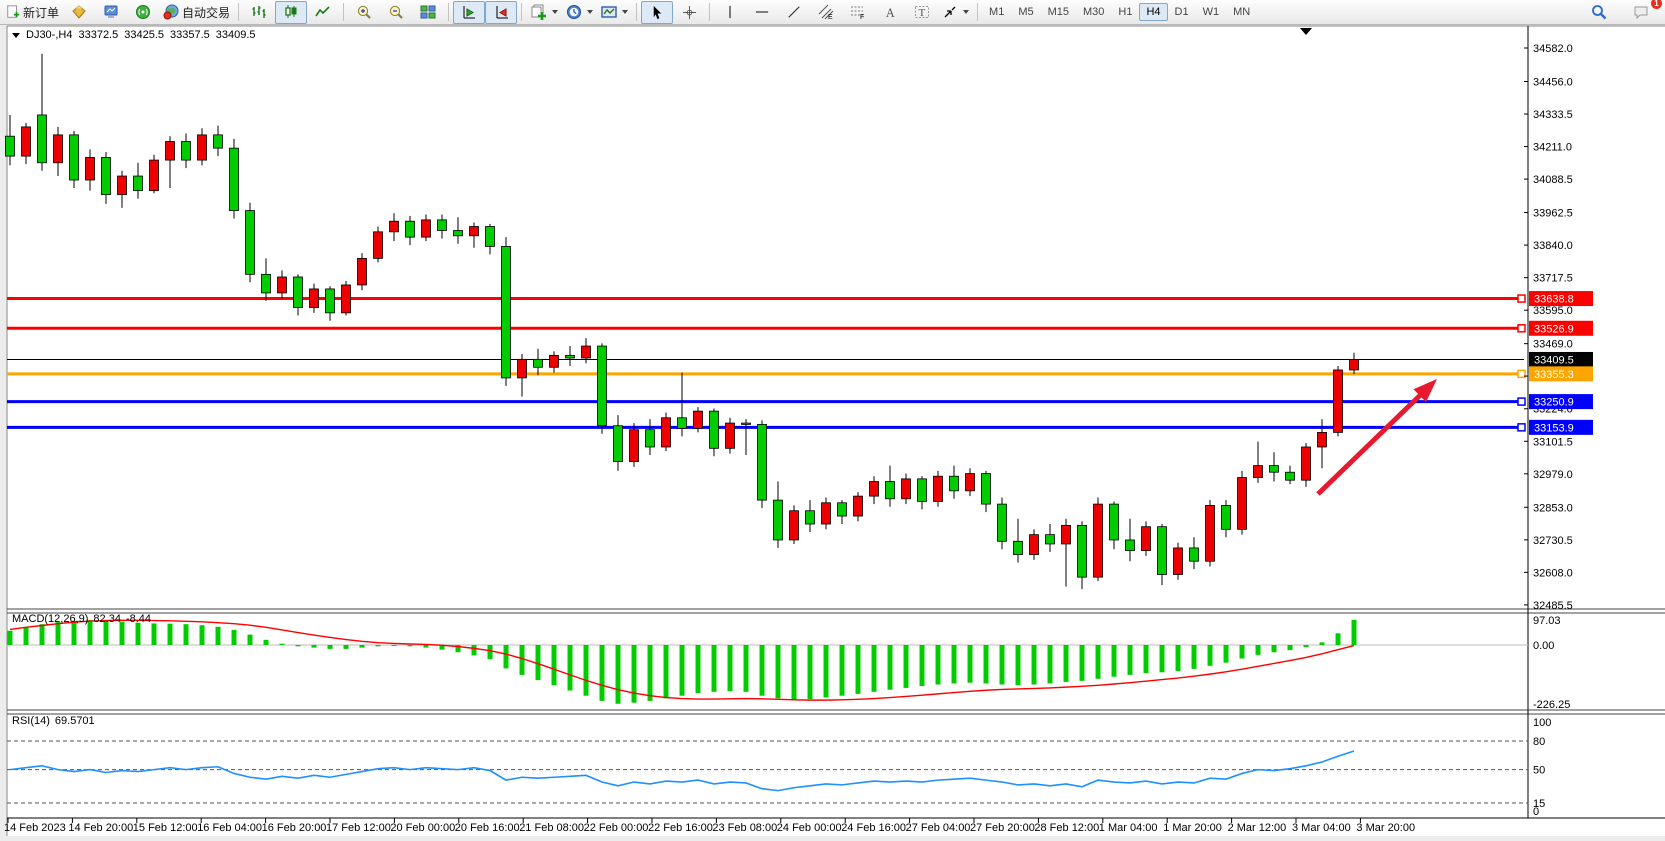  Describe the element at coordinates (1554, 329) in the screenshot. I see `svg-text: 33526.9` at that location.